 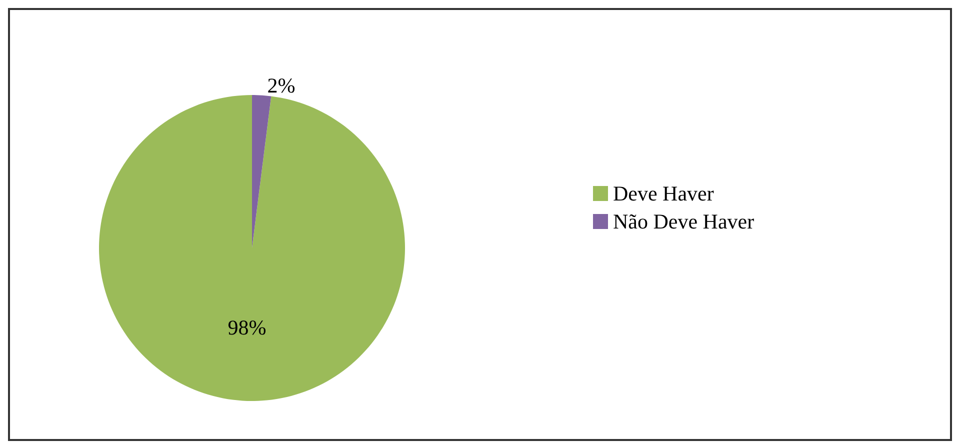 What do you see at coordinates (281, 85) in the screenshot?
I see `data-label: 2%` at bounding box center [281, 85].